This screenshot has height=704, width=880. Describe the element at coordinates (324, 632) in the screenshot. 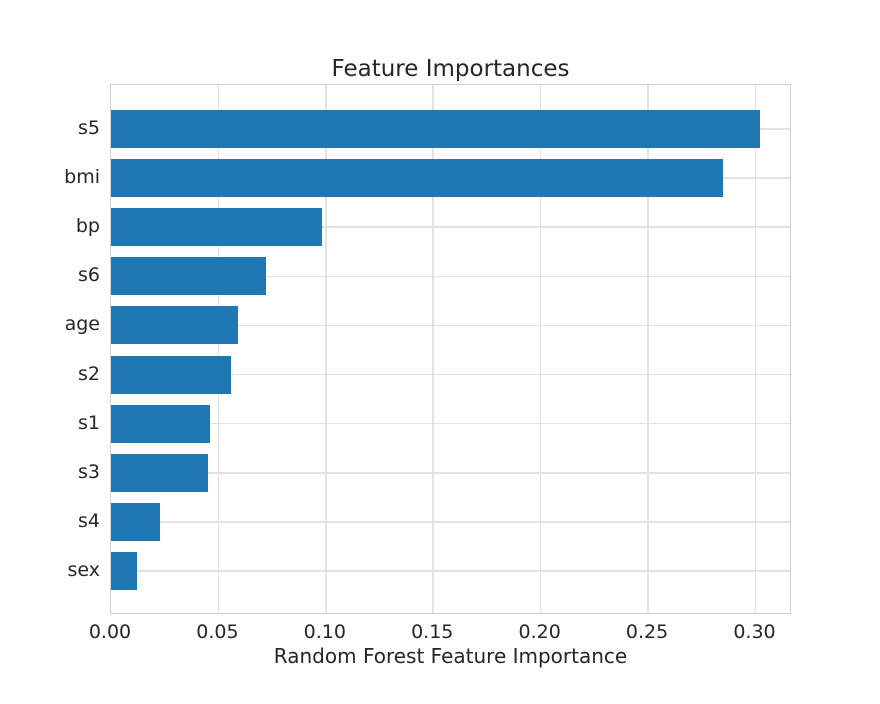

I see `x-tick-label: 0.10` at that location.